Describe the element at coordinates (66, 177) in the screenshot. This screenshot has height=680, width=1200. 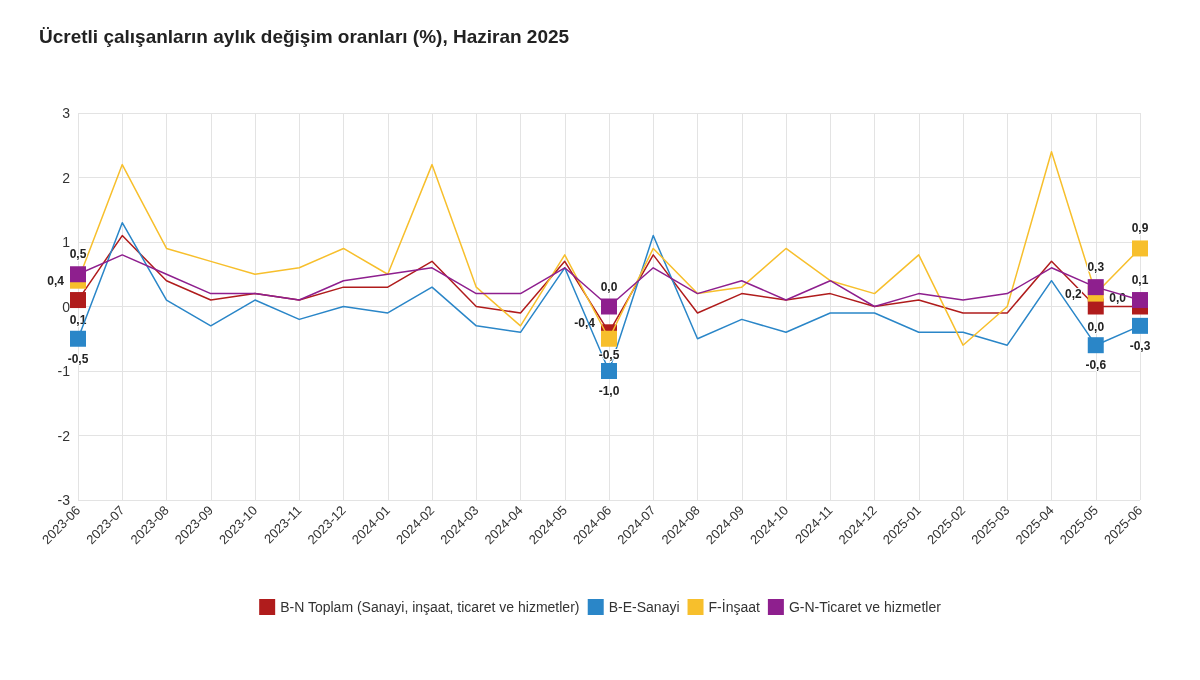
I see `y-tick-label: 2` at that location.